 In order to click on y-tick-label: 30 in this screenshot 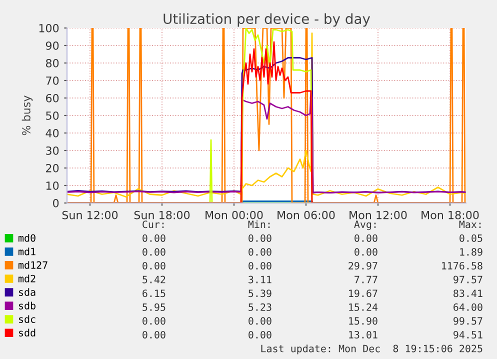, I will do `click(52, 150)`.